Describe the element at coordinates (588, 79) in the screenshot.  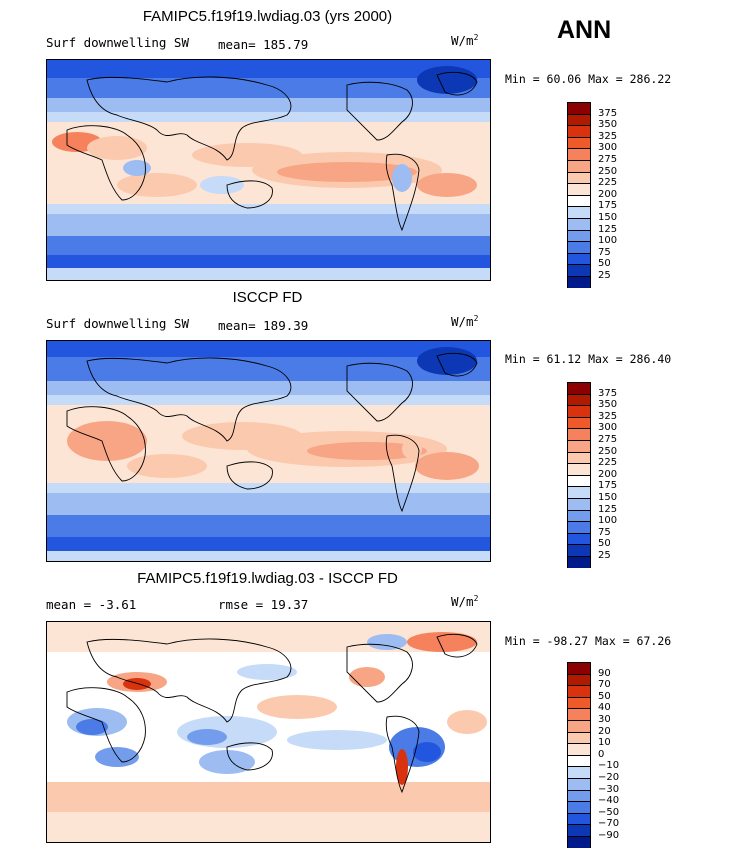
I see `min-max-label: Min = 60.06 Max = 286.22` at that location.